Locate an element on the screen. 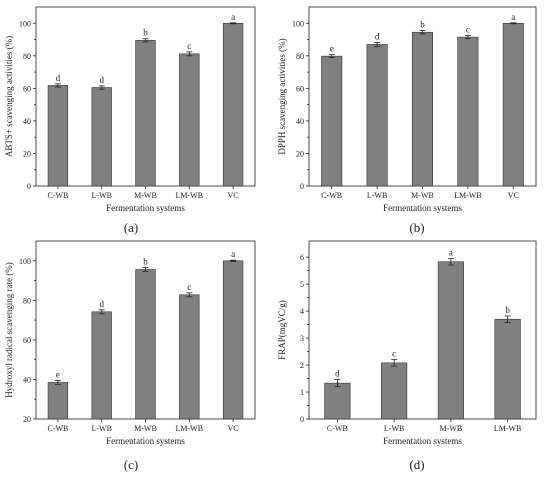 This screenshot has width=550, height=478. chart-2-sig-letter-0: e is located at coordinates (58, 374).